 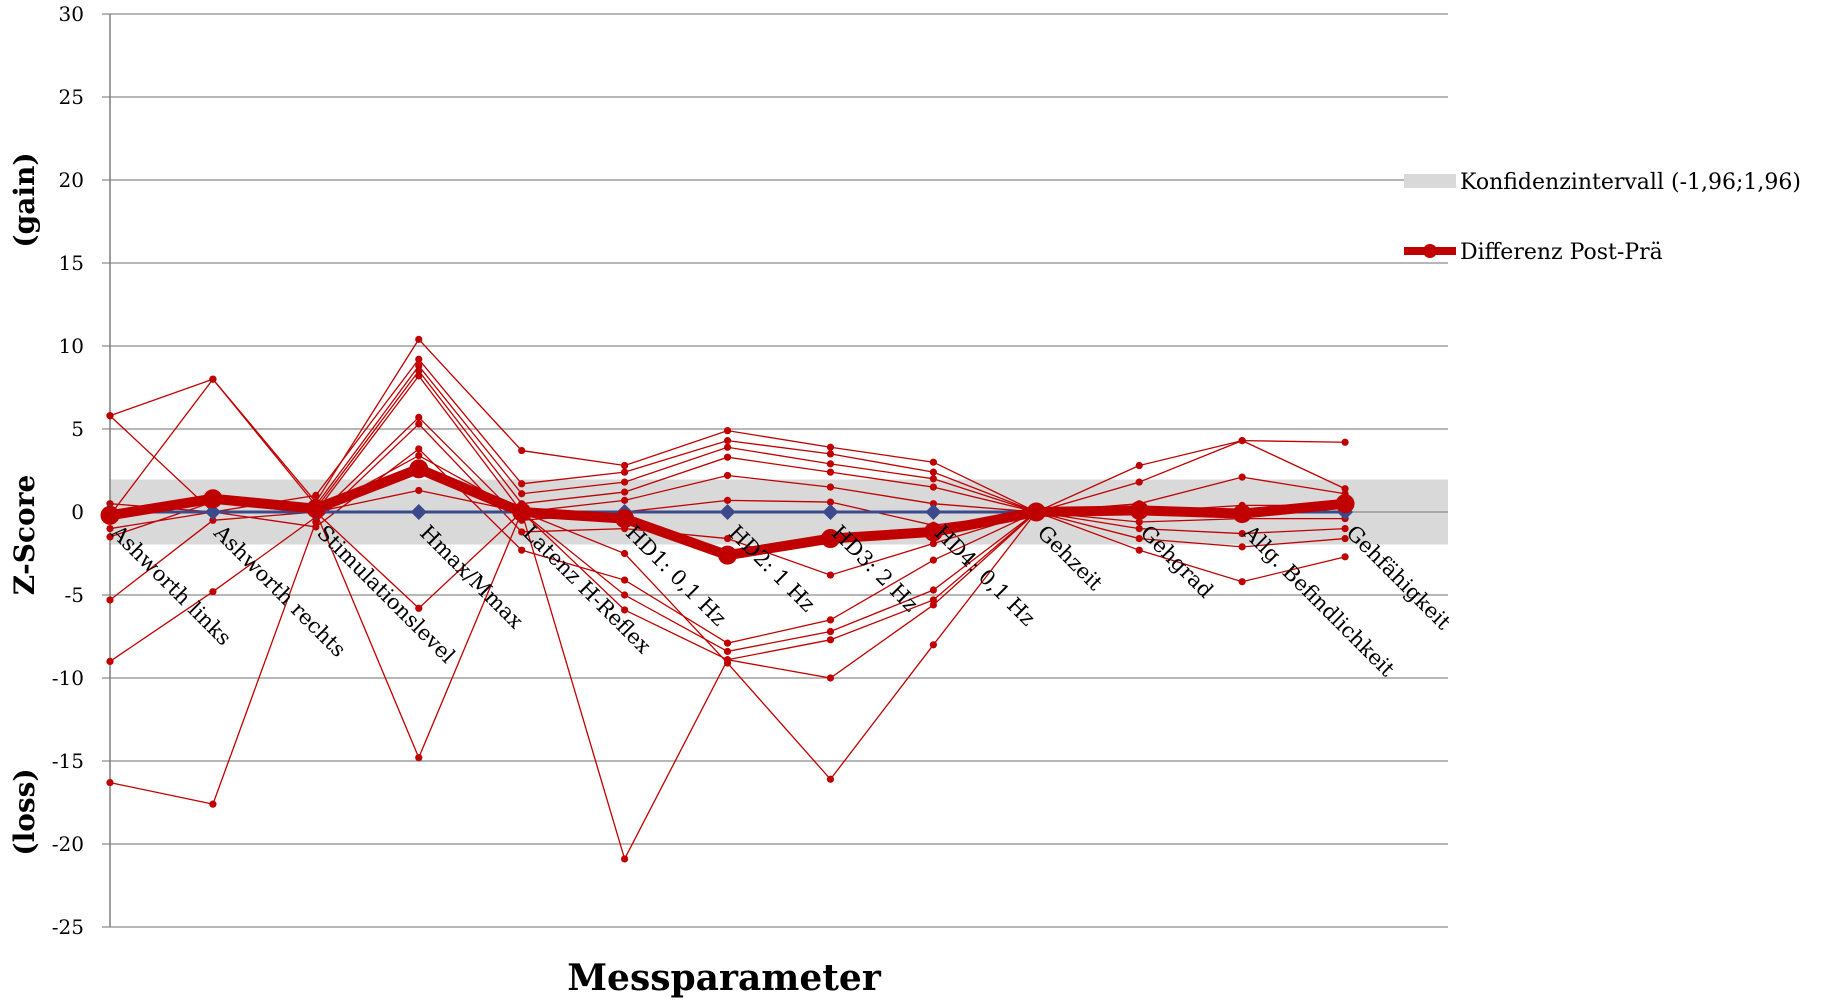 What do you see at coordinates (68, 844) in the screenshot?
I see `y-tick-label: -20` at bounding box center [68, 844].